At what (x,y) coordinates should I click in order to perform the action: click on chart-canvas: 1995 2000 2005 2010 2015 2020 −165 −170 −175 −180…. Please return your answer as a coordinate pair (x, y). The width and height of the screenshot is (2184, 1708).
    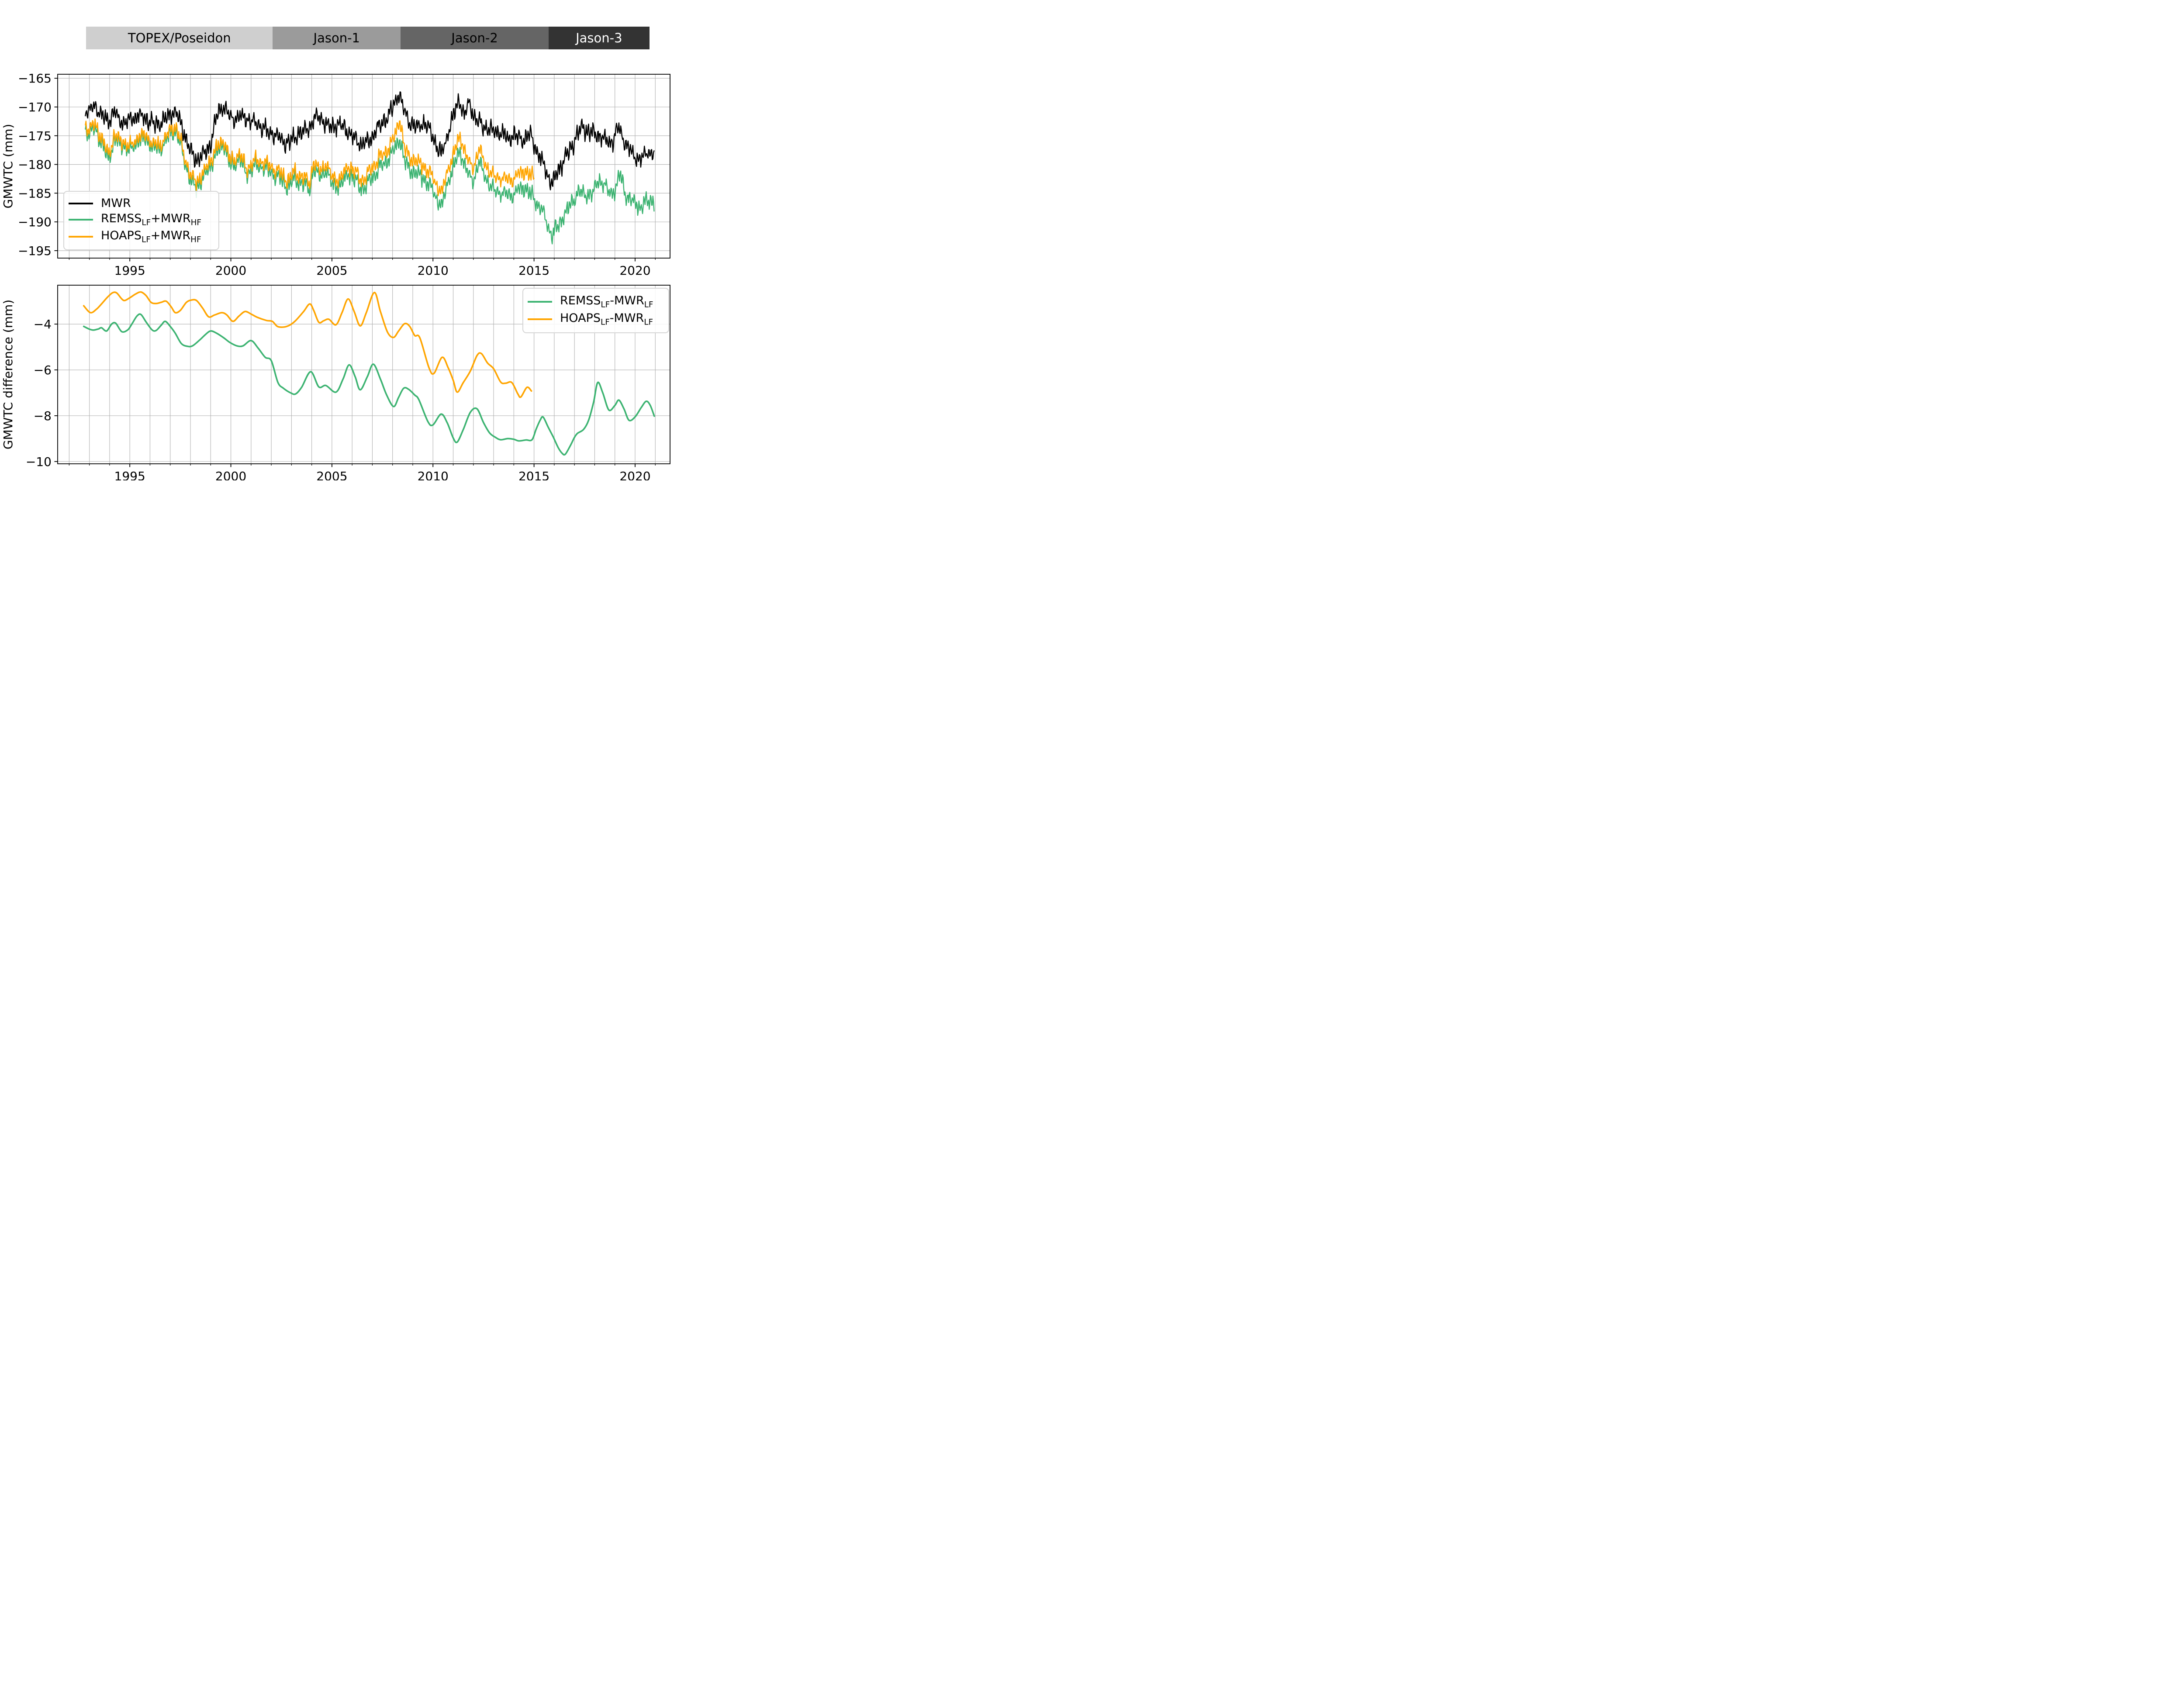
    Looking at the image, I should click on (335, 275).